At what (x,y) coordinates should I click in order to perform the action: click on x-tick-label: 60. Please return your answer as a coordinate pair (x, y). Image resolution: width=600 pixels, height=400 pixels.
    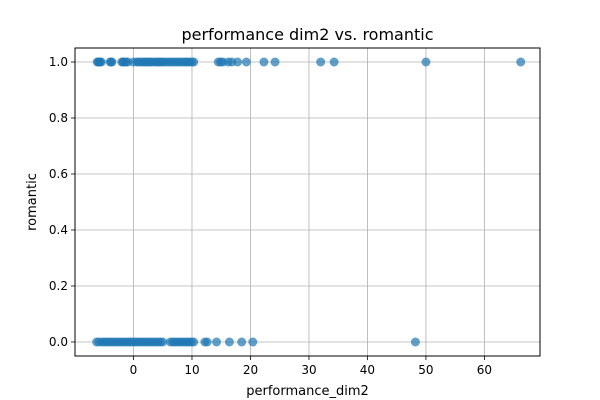
    Looking at the image, I should click on (484, 370).